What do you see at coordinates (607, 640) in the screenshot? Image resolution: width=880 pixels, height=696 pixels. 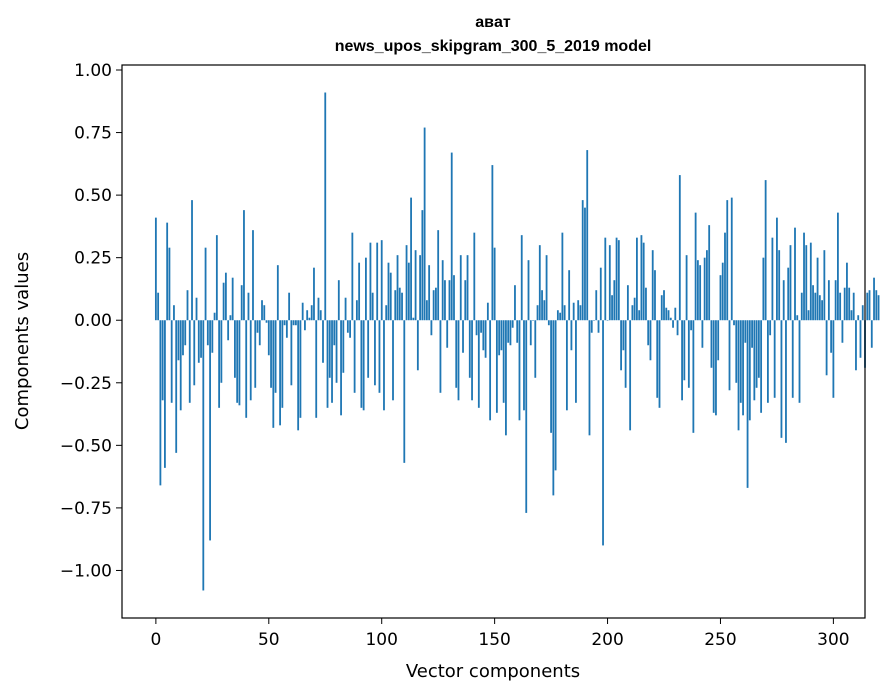 I see `x-tick-label: 200` at bounding box center [607, 640].